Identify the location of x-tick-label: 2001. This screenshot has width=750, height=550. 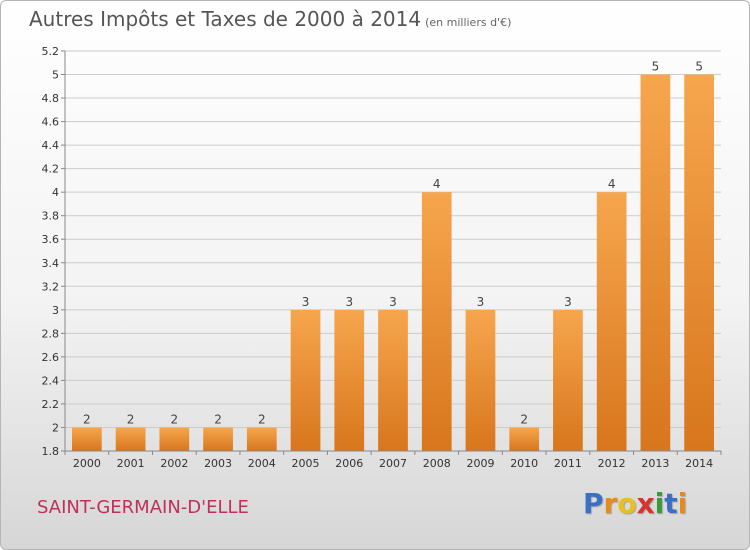
(131, 463).